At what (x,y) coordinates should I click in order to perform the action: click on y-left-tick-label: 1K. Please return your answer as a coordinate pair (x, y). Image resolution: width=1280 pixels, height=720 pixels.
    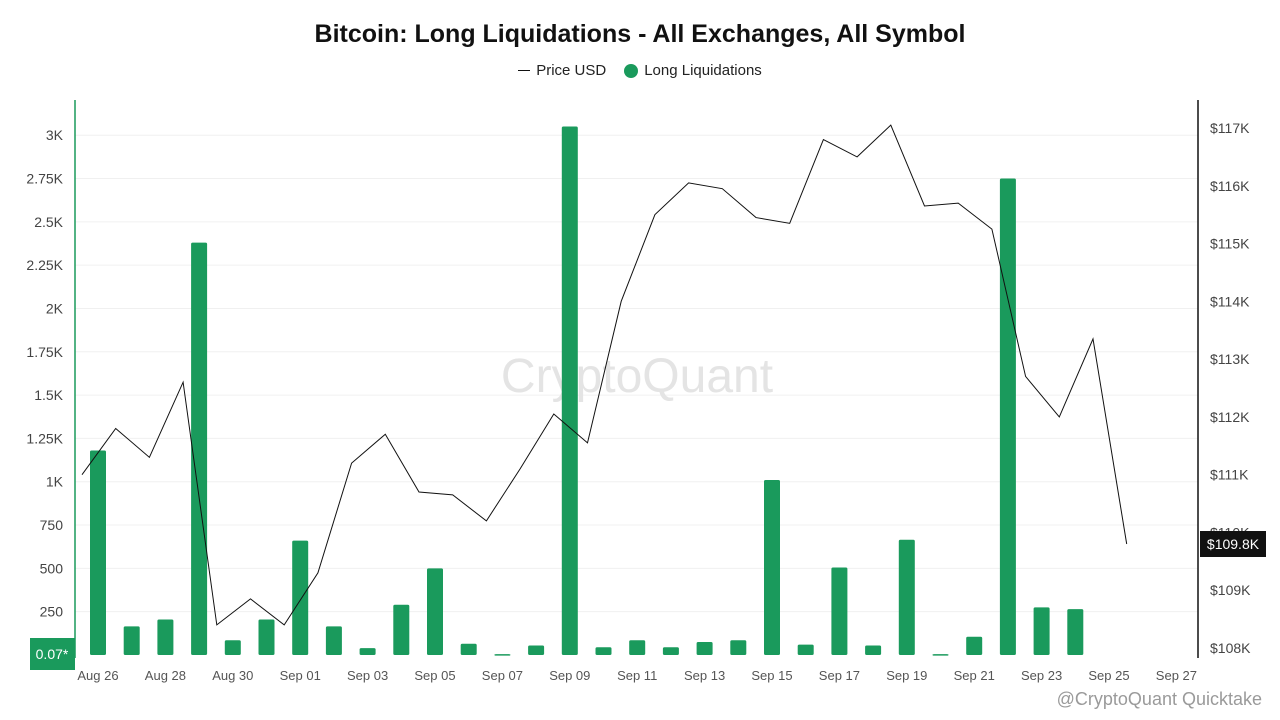
    Looking at the image, I should click on (55, 482).